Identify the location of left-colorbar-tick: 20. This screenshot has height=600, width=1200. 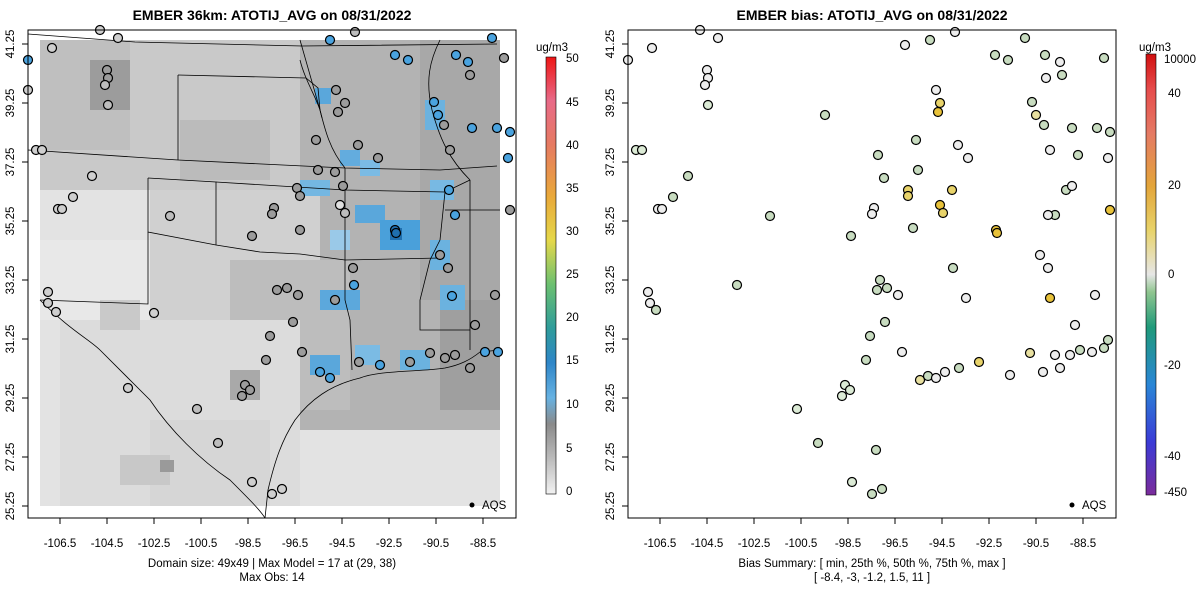
(572, 318).